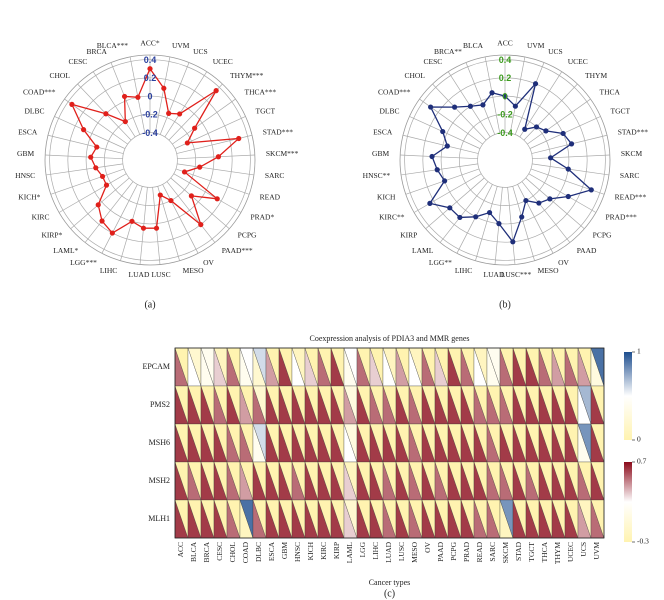 The width and height of the screenshot is (664, 600). Describe the element at coordinates (414, 551) in the screenshot. I see `column-label: MESO` at that location.